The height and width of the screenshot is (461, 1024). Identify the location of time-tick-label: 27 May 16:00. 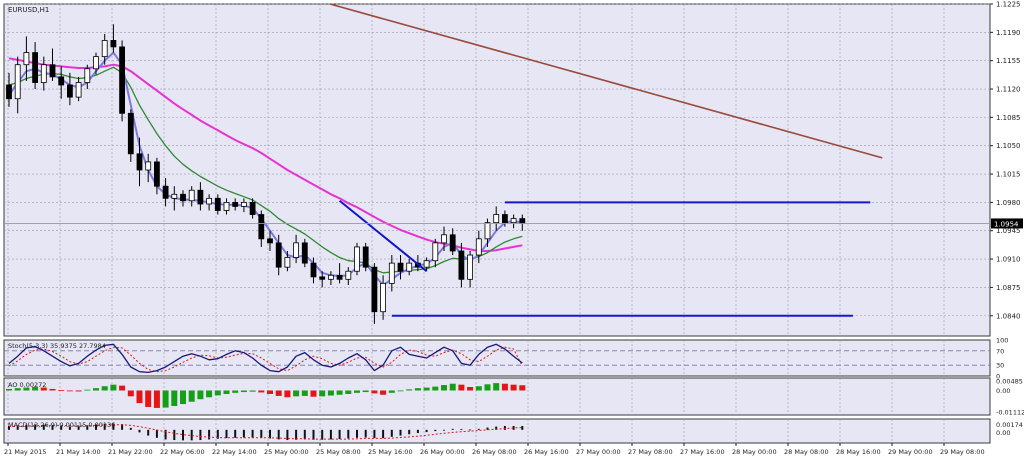
(702, 452).